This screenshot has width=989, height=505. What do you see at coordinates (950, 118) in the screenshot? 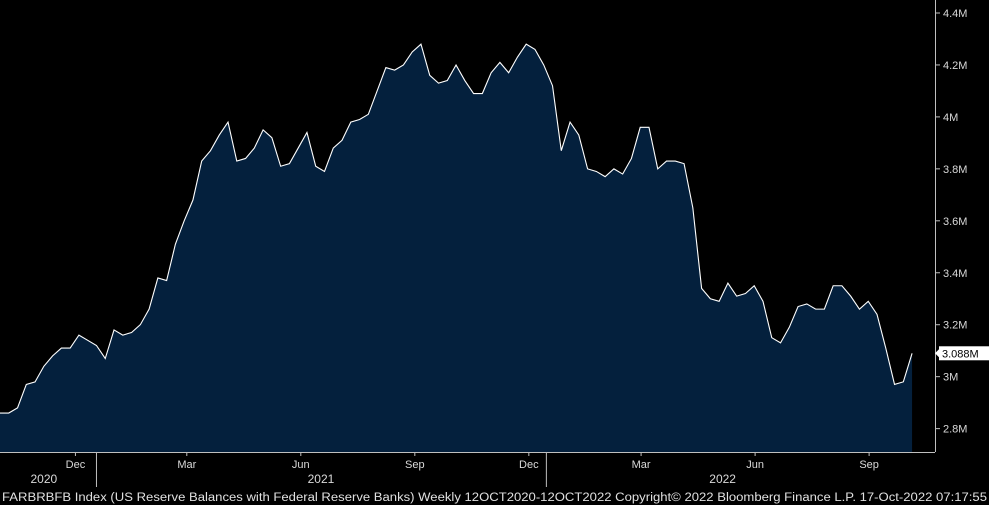
I see `y-tick-label: 4M` at bounding box center [950, 118].